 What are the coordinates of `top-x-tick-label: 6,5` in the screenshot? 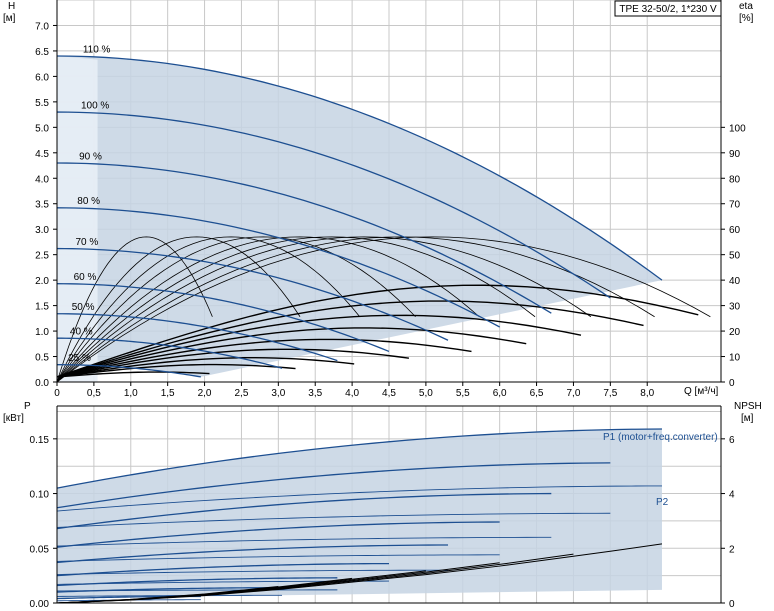 It's located at (537, 393).